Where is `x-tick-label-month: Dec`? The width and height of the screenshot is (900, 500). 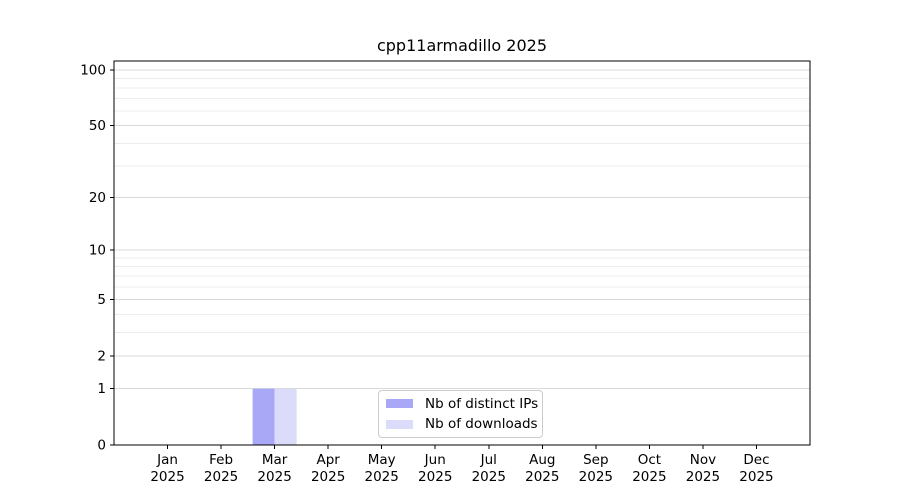 x-tick-label-month: Dec is located at coordinates (756, 460).